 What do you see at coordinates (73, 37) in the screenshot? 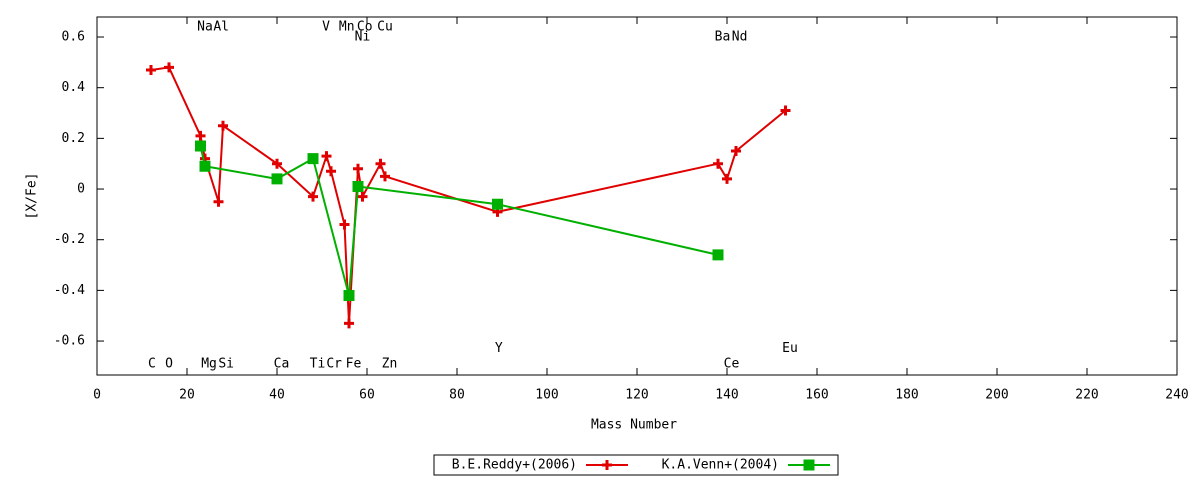
I see `y-tick-label: 0.6` at bounding box center [73, 37].